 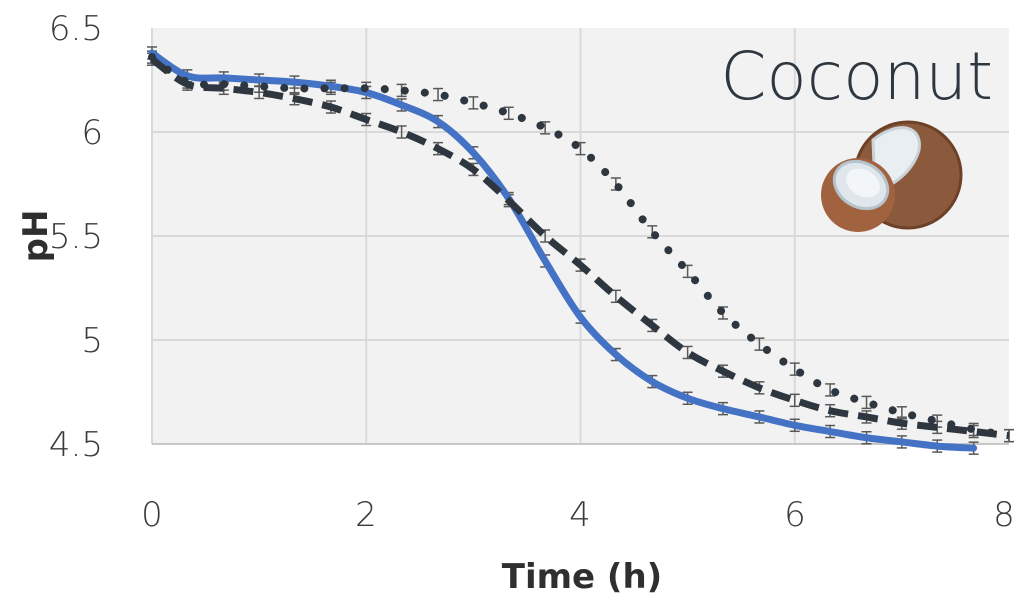 What do you see at coordinates (795, 515) in the screenshot?
I see `x-tick-label: 6` at bounding box center [795, 515].